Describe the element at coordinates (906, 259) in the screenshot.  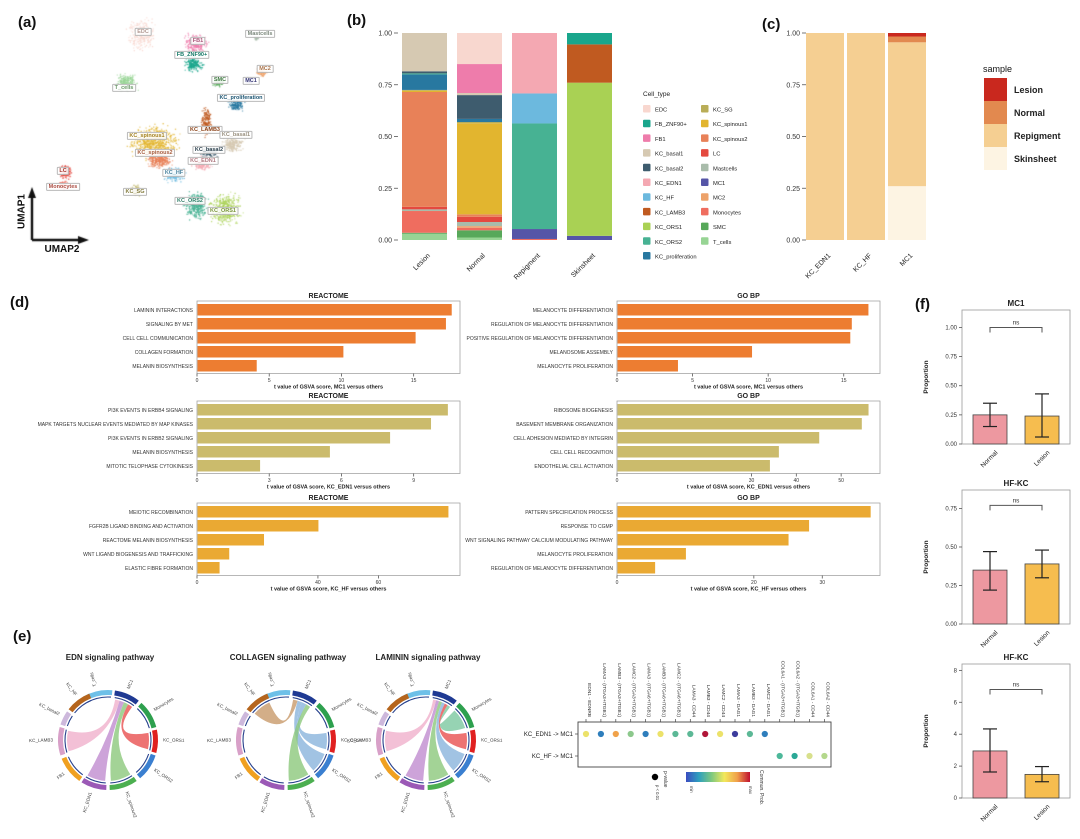
I see `category-label: MC1` at that location.